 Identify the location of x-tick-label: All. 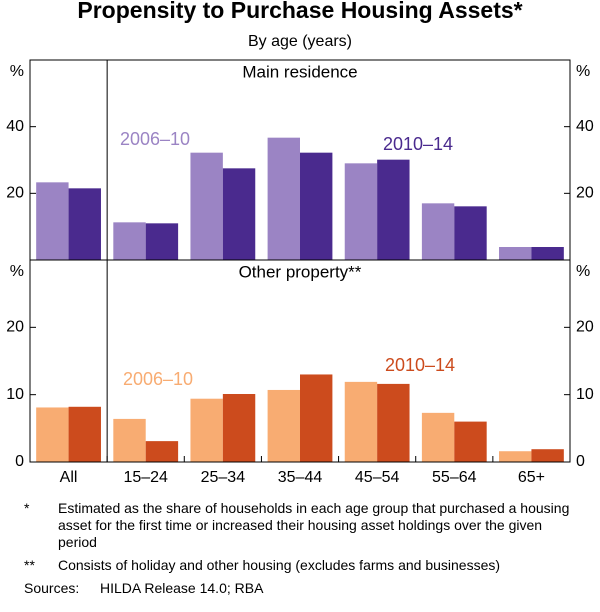
(69, 477).